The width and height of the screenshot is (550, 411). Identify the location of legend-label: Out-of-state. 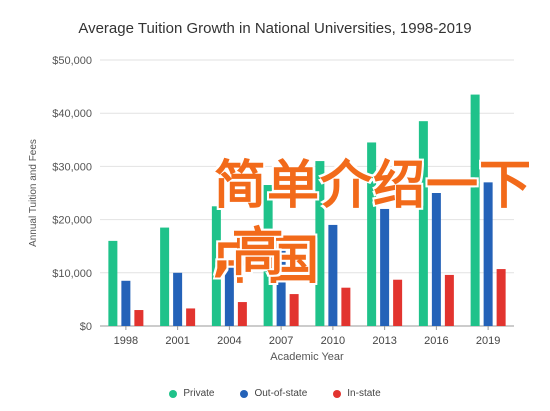
(281, 393).